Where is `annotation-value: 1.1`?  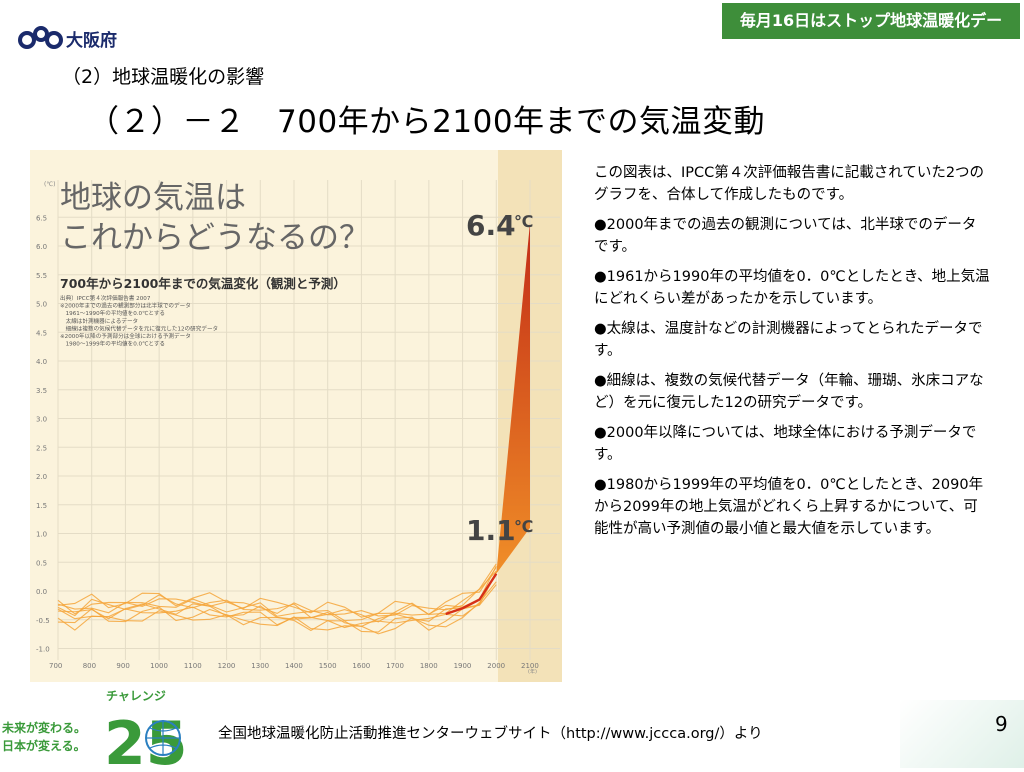
annotation-value: 1.1 is located at coordinates (491, 530).